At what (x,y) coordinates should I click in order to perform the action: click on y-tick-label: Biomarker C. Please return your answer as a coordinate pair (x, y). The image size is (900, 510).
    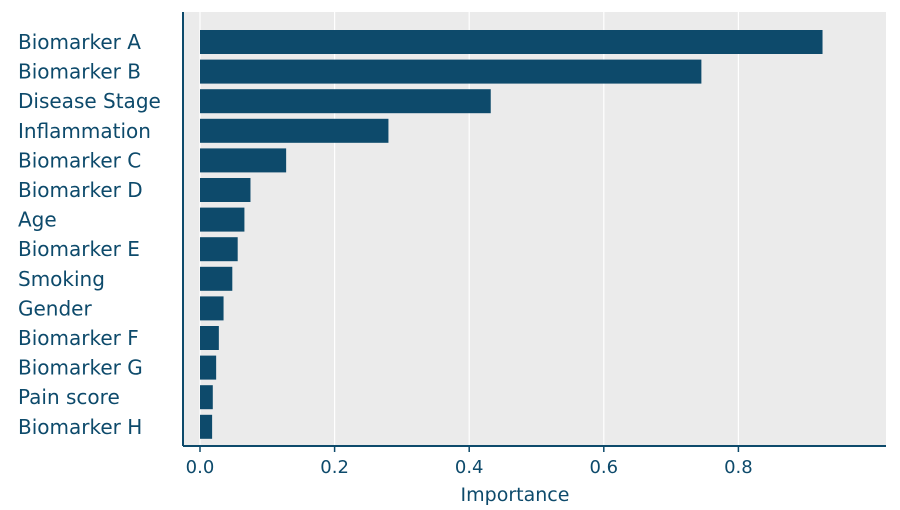
    Looking at the image, I should click on (79, 160).